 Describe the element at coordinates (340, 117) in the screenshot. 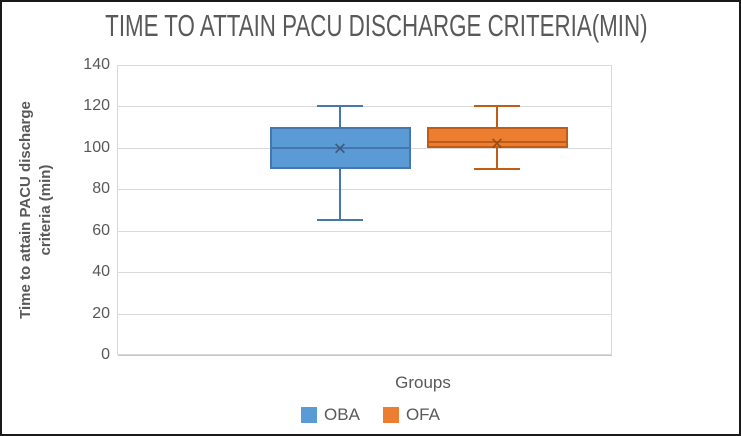

I see `upper-whisker-oba` at that location.